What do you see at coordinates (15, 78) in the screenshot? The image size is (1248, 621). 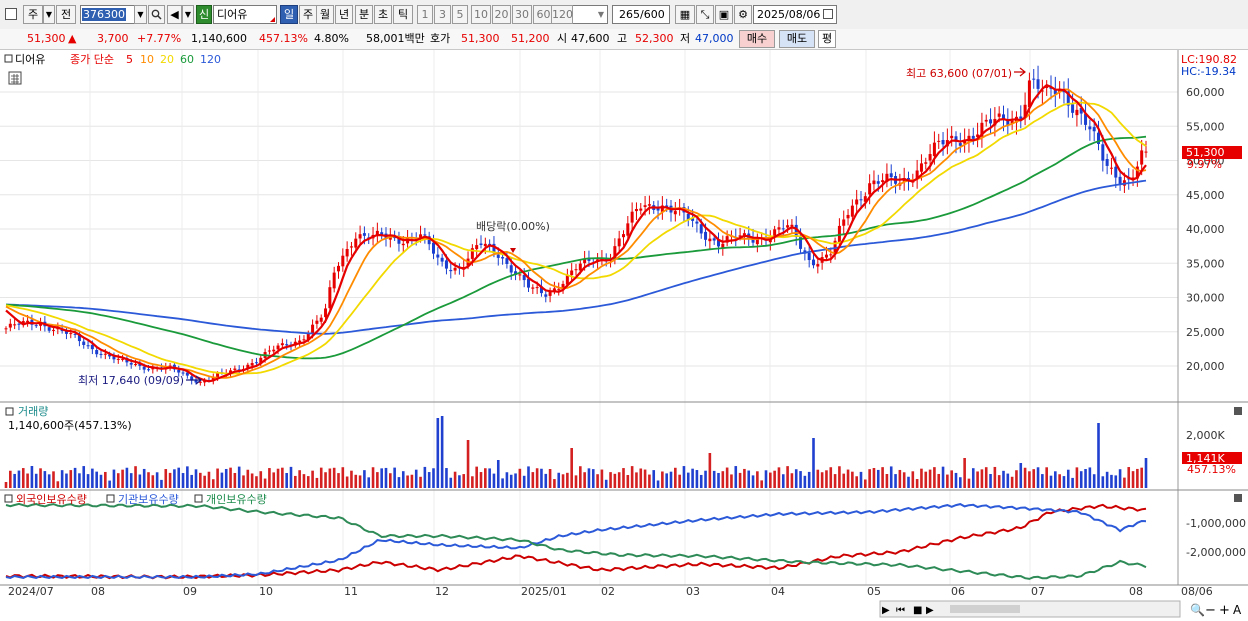 I see `table-view-icon` at bounding box center [15, 78].